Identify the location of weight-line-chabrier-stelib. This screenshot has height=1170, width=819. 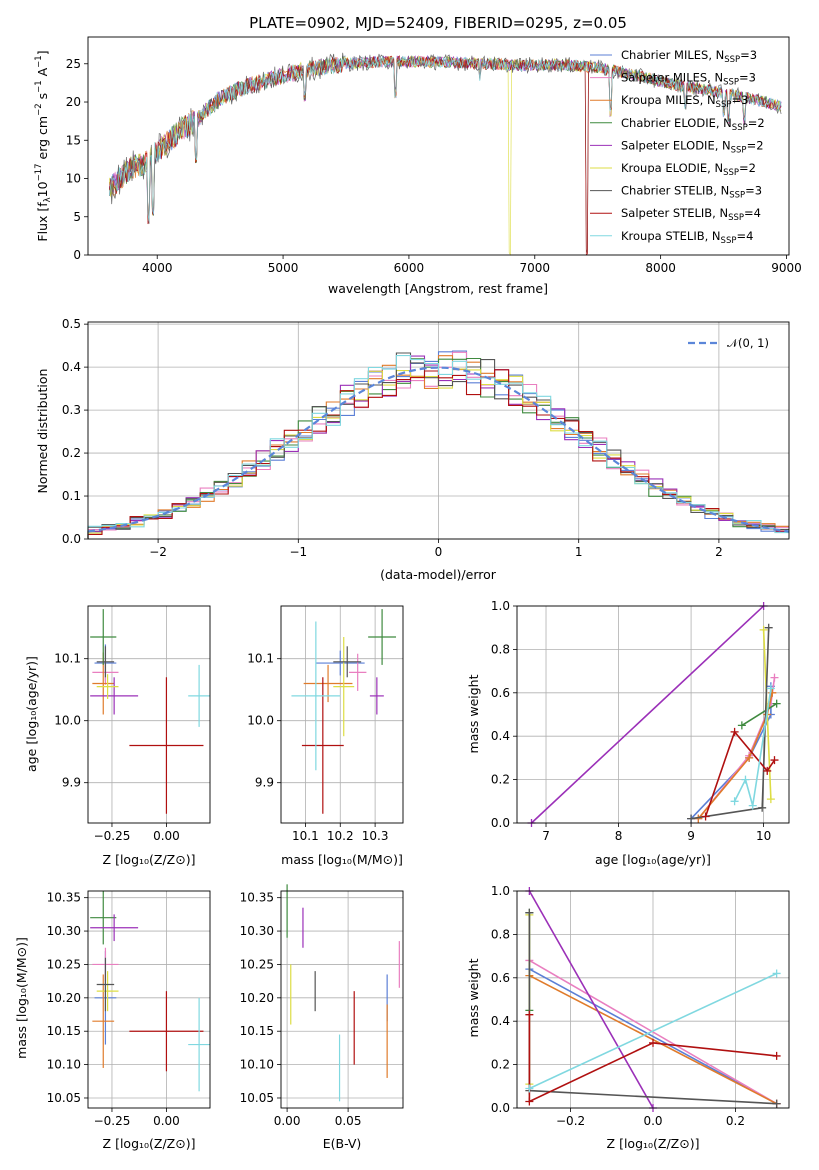
(730, 723).